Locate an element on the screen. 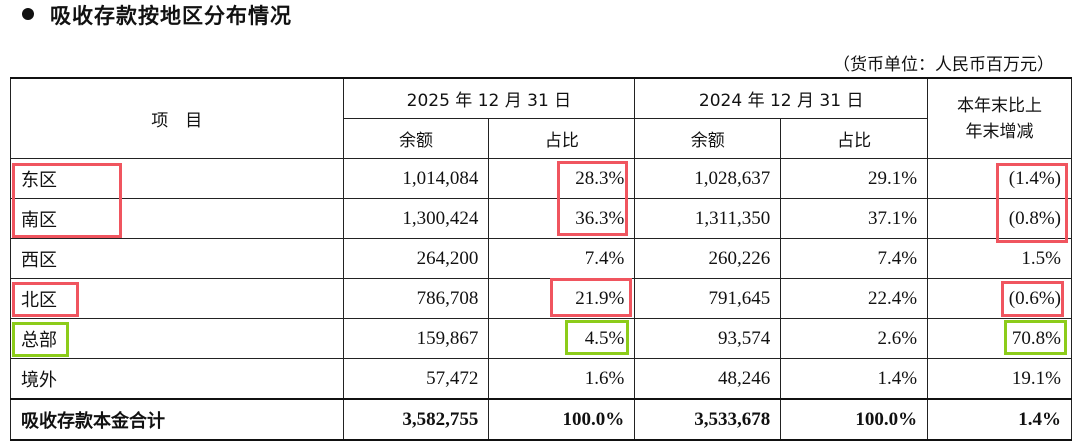 This screenshot has height=446, width=1080. table-row: 北区 786,708 21.9% 791,645 22.4% (0.6%) is located at coordinates (541, 298).